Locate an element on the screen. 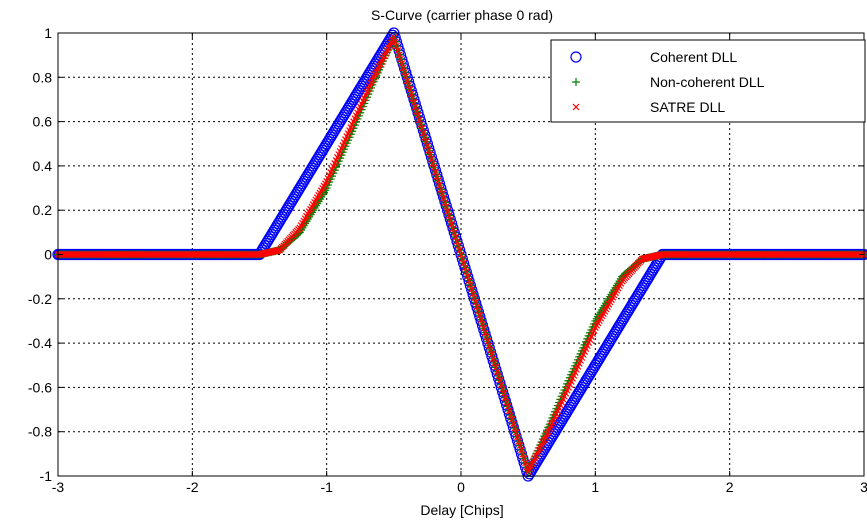  legend-label: SATRE DLL is located at coordinates (687, 107).